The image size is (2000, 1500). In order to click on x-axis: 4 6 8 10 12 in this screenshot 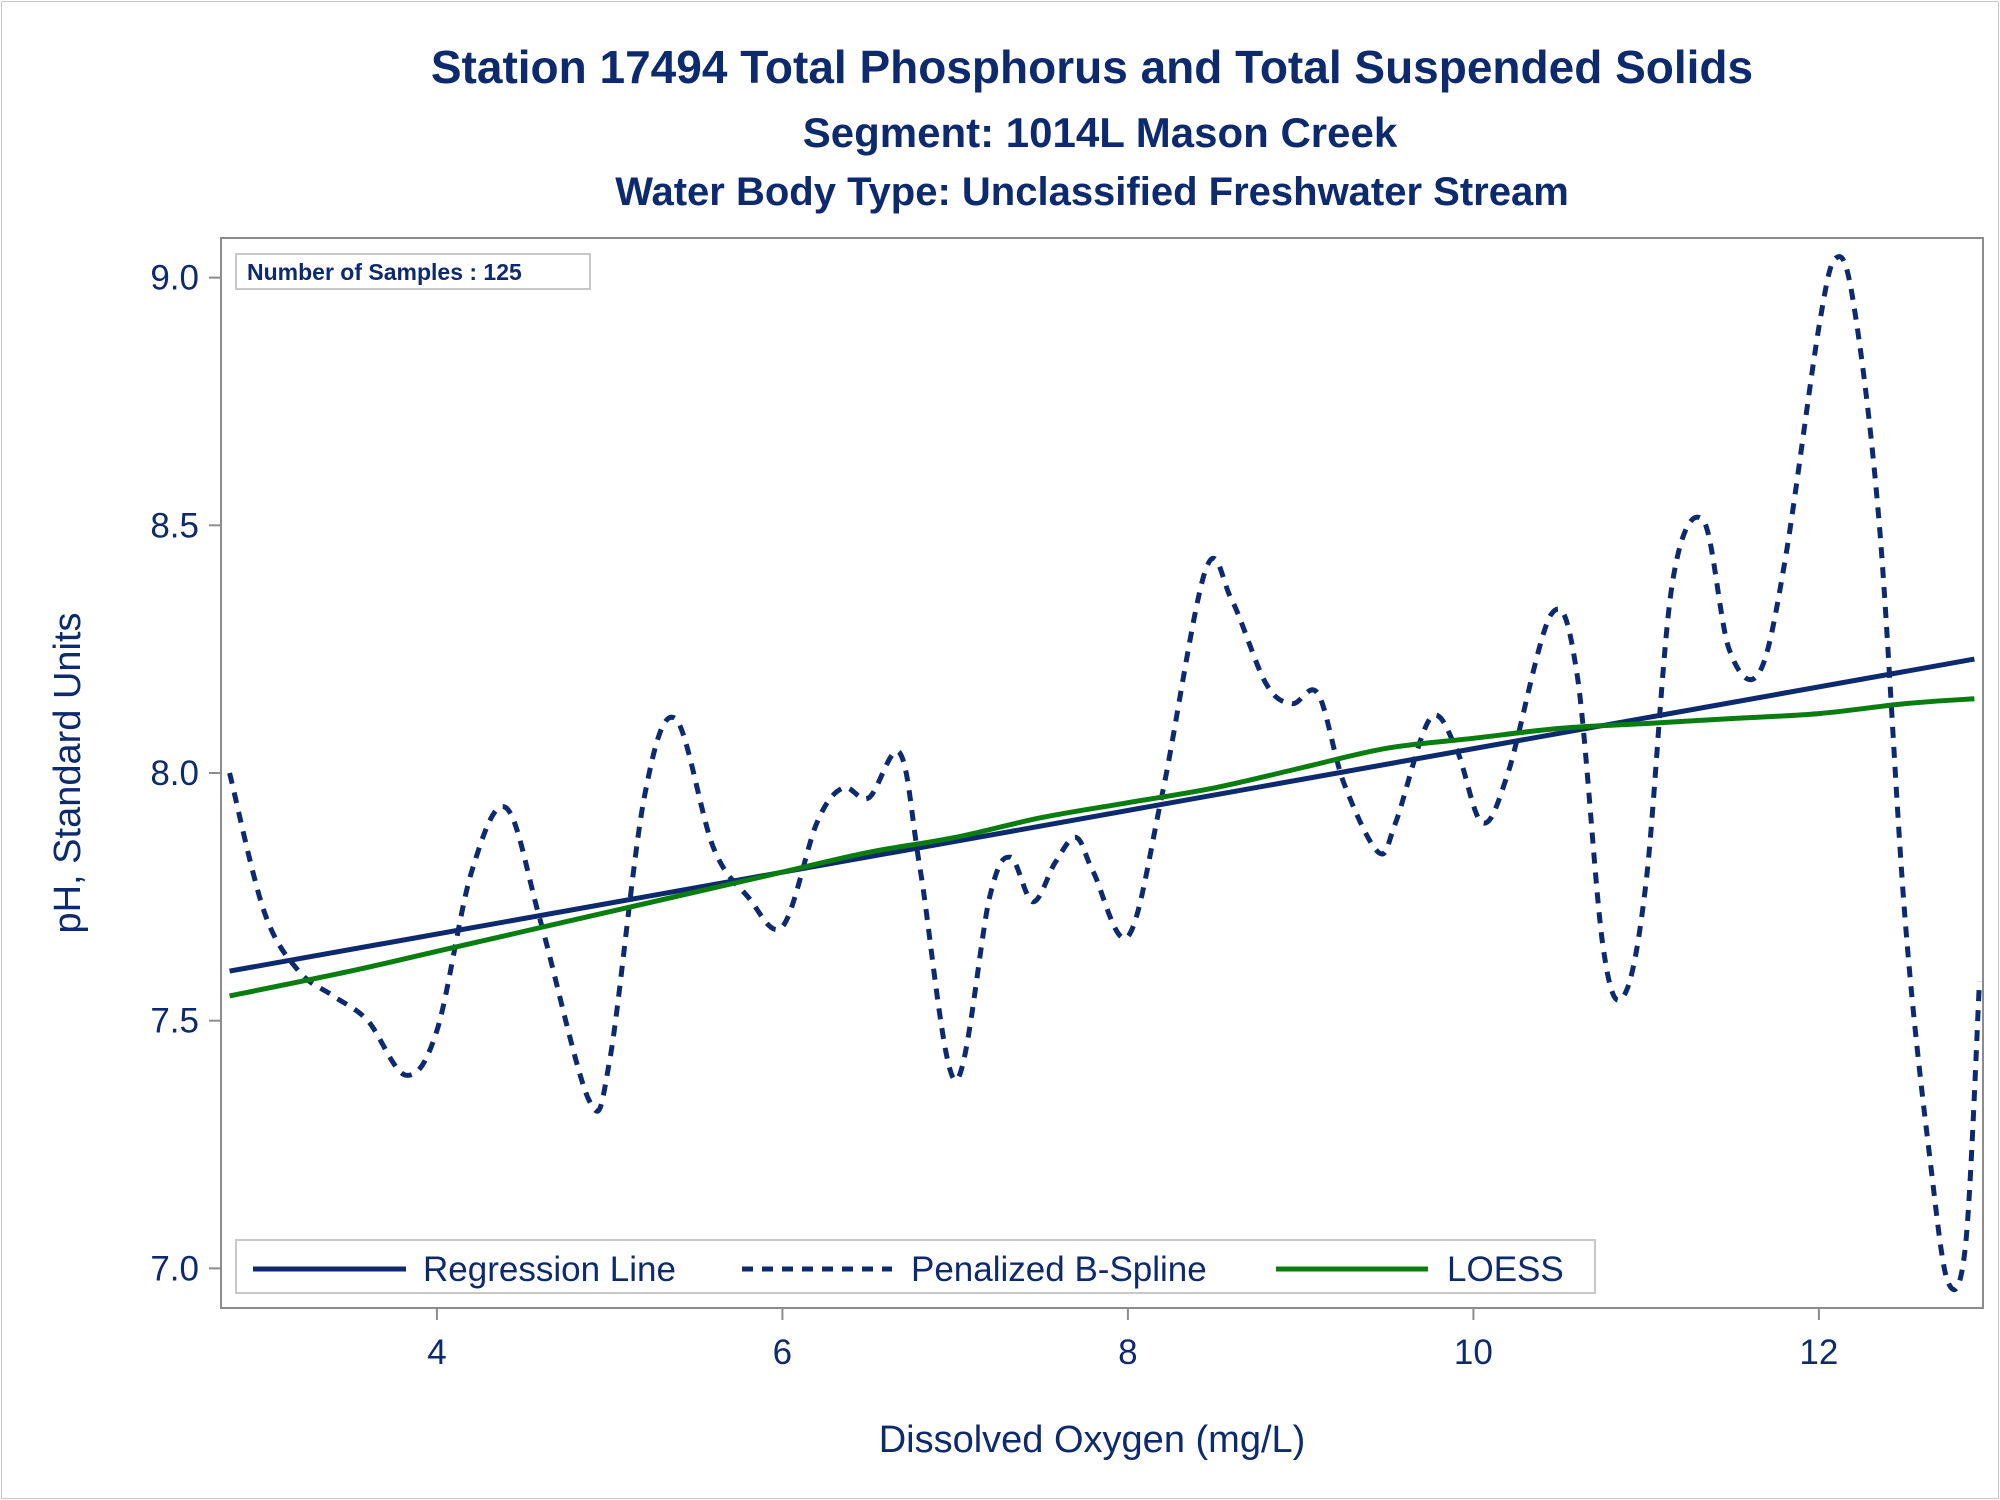, I will do `click(1132, 1340)`.